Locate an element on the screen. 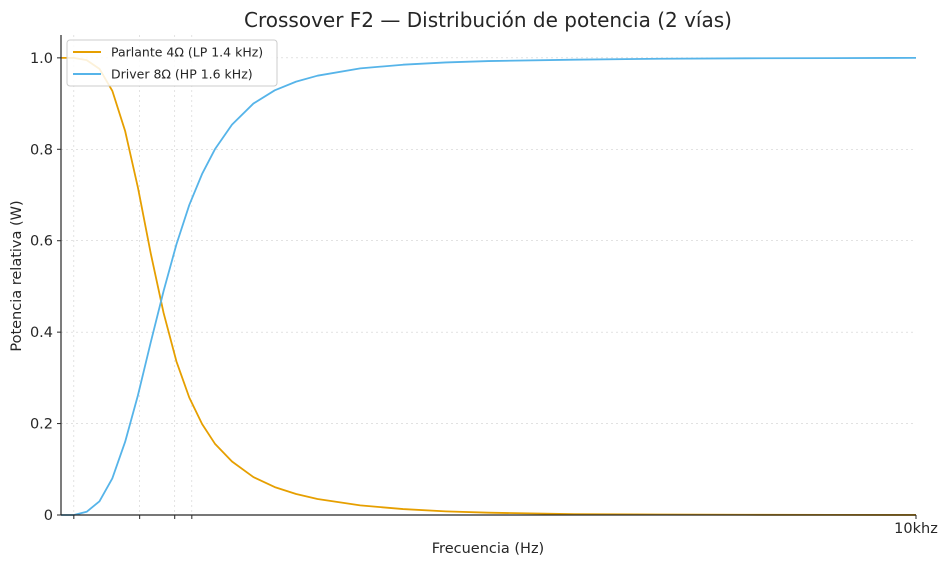 The image size is (950, 566). y-tick-label-2: 0.4 is located at coordinates (41, 333).